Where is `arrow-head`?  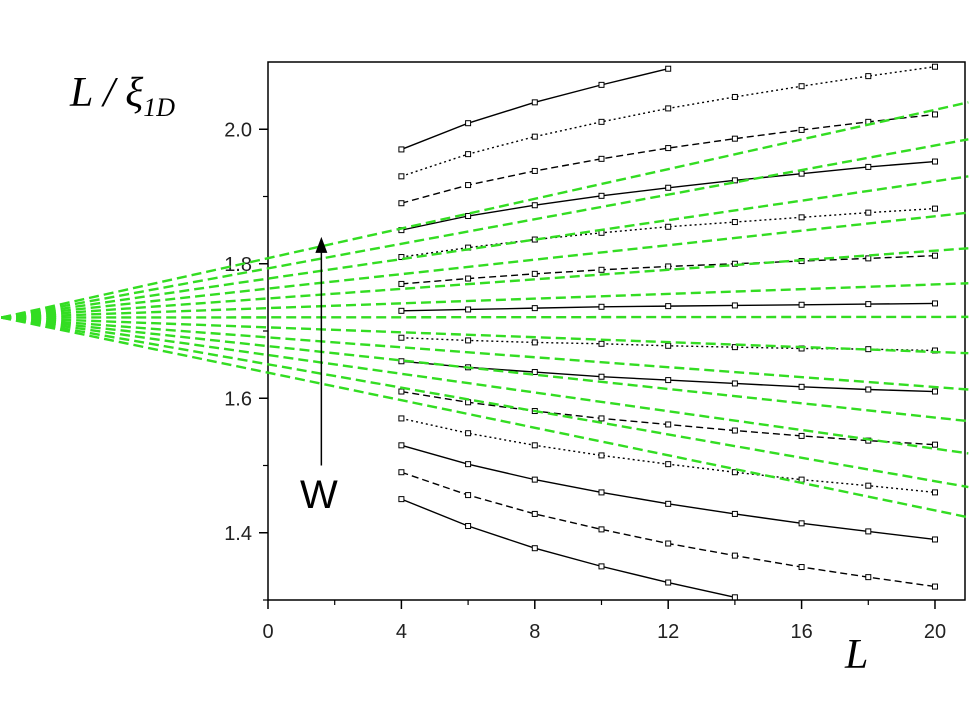 arrow-head is located at coordinates (321, 244).